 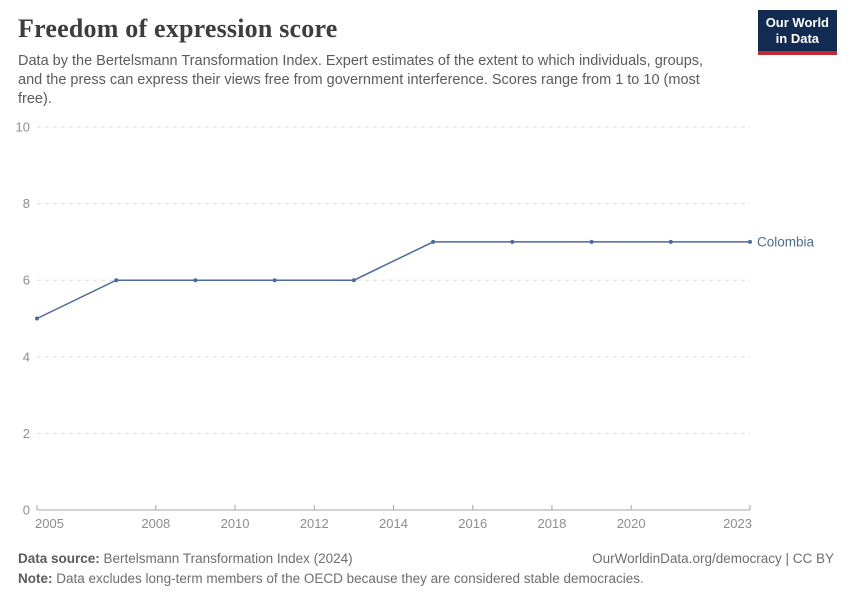 What do you see at coordinates (26, 203) in the screenshot?
I see `y-axis-label: 8` at bounding box center [26, 203].